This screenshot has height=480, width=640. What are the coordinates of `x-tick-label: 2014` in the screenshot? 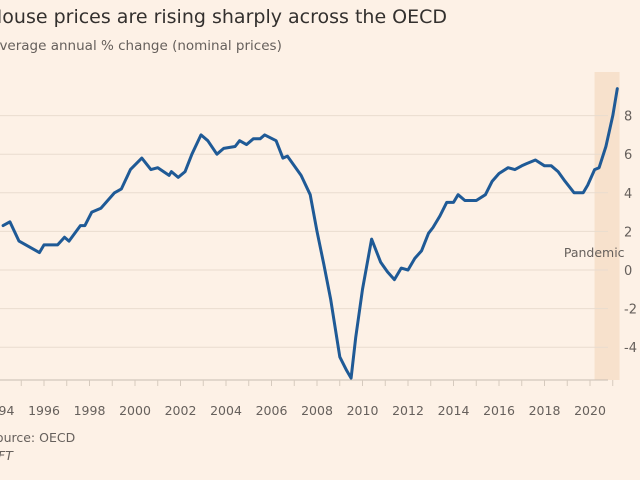 It's located at (454, 410).